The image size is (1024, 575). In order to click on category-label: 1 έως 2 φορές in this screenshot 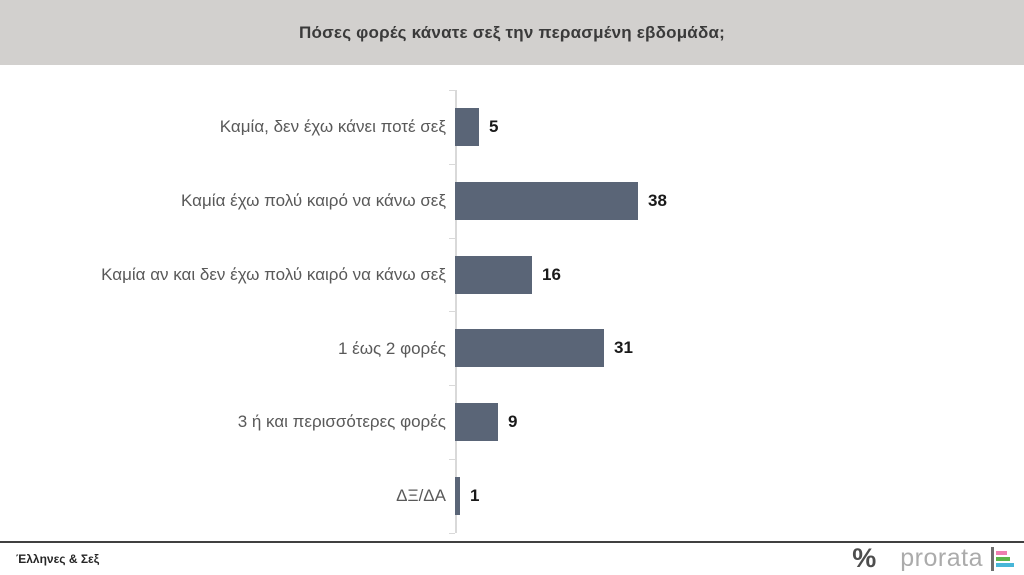, I will do `click(391, 348)`.